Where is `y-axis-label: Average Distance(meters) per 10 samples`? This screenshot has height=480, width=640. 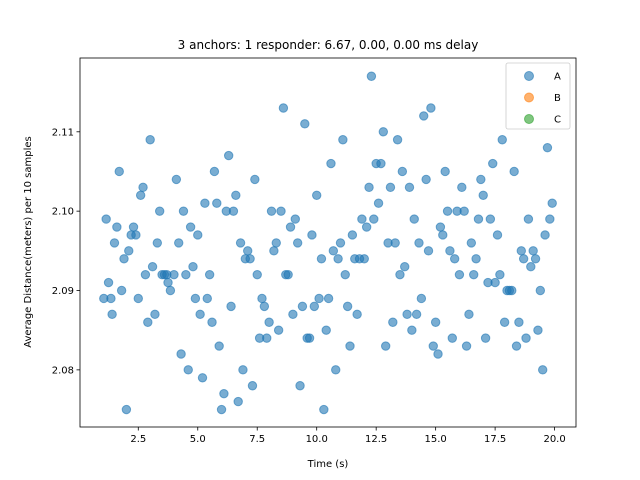 y-axis-label: Average Distance(meters) per 10 samples is located at coordinates (28, 242).